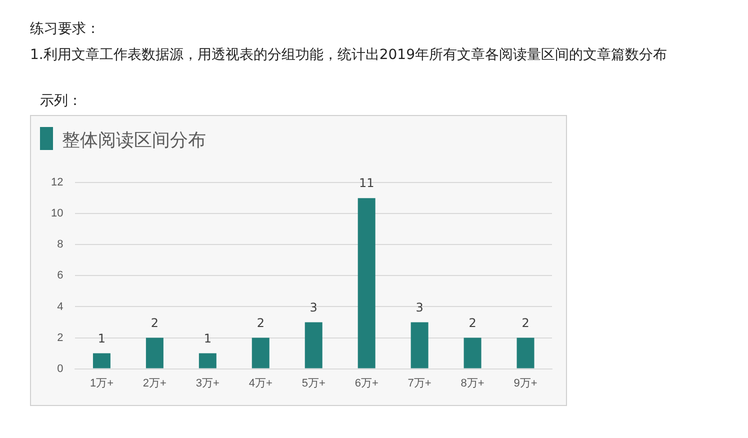  What do you see at coordinates (60, 338) in the screenshot?
I see `y-tick-label: 2` at bounding box center [60, 338].